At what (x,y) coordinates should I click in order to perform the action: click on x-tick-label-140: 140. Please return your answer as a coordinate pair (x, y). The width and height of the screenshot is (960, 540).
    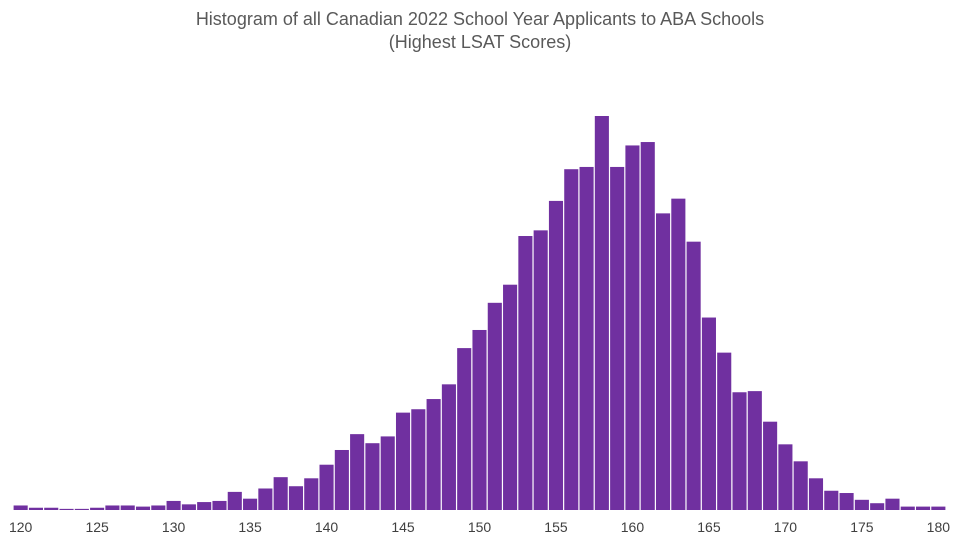
    Looking at the image, I should click on (327, 527).